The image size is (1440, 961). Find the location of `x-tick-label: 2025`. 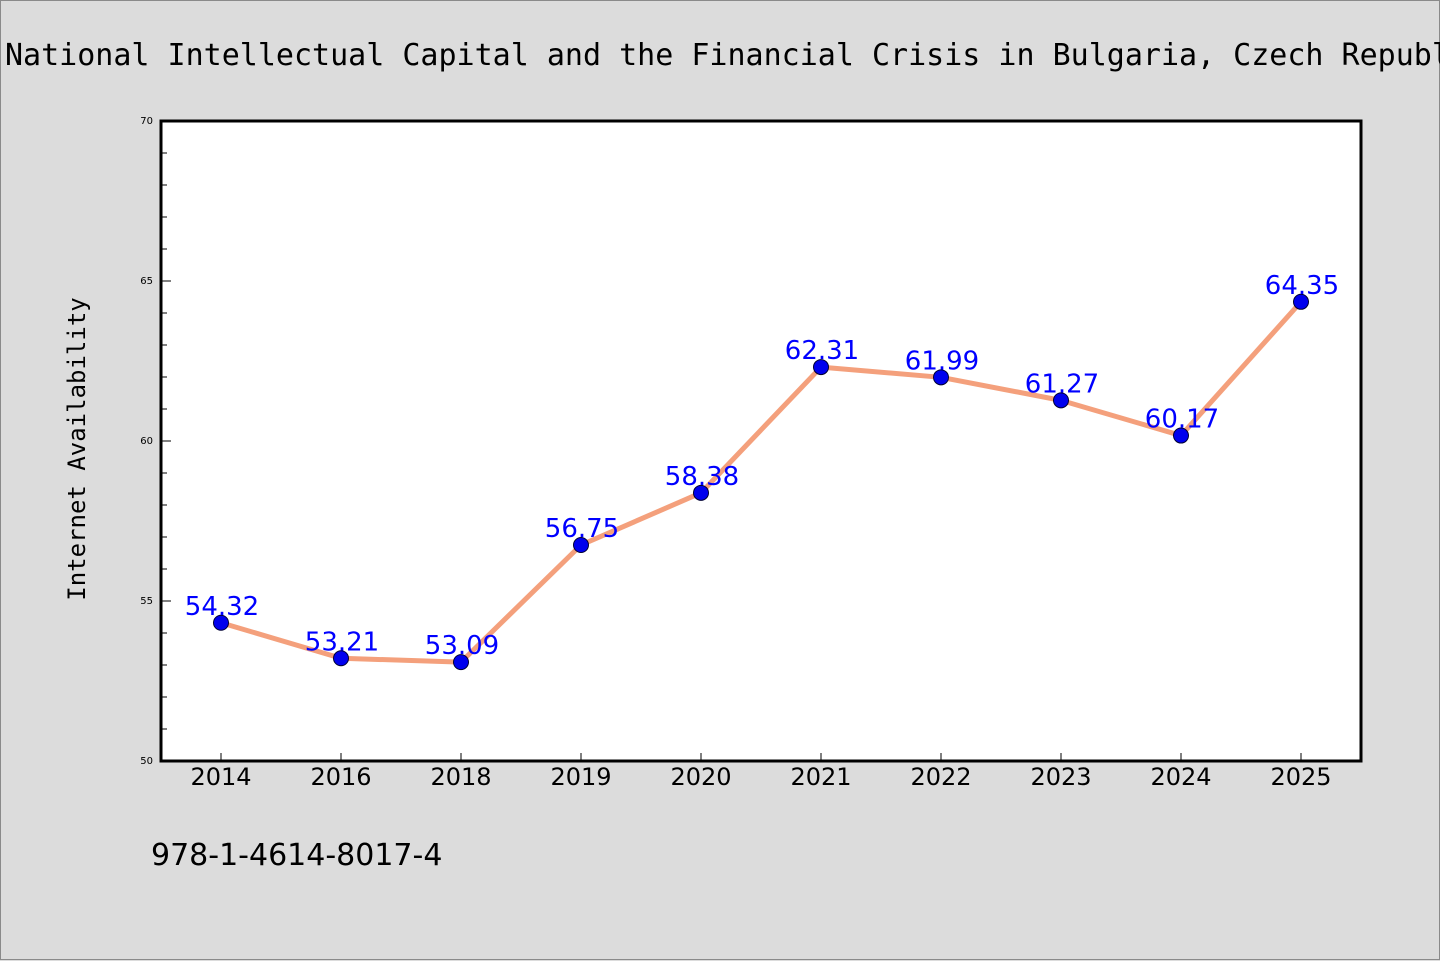

x-tick-label: 2025 is located at coordinates (1300, 777).